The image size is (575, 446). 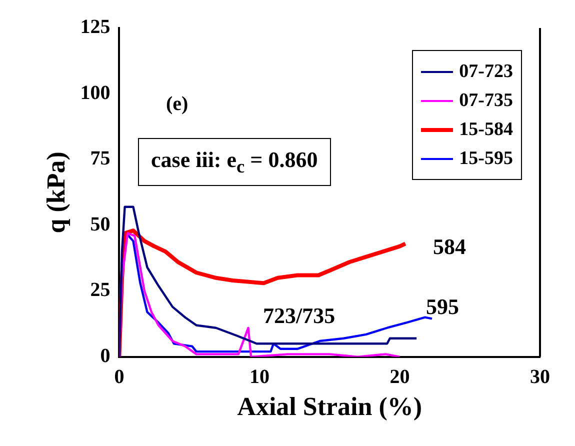 I want to click on y-tick-label: 125, so click(x=95, y=27).